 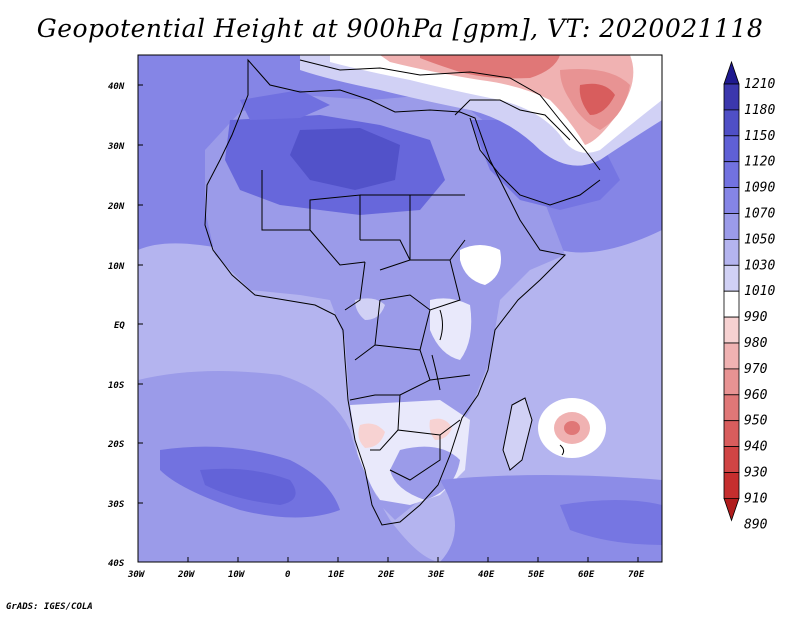 What do you see at coordinates (49, 607) in the screenshot?
I see `grads-credit: GrADS: IGES/COLA` at bounding box center [49, 607].